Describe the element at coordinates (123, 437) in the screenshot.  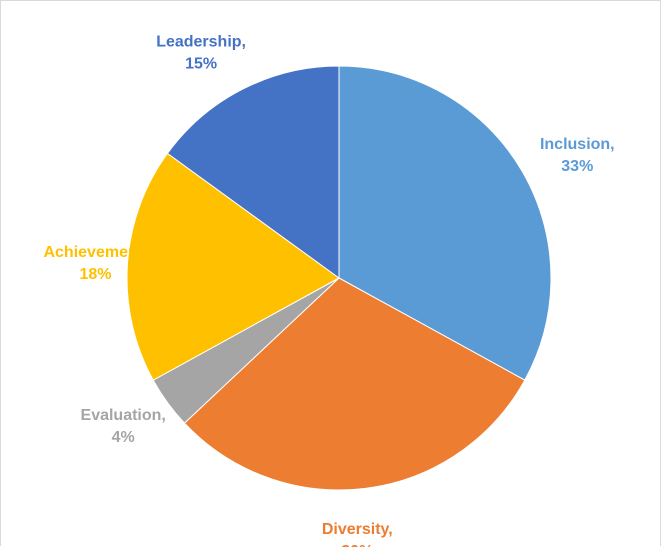
I see `data-label-value: 4%` at that location.